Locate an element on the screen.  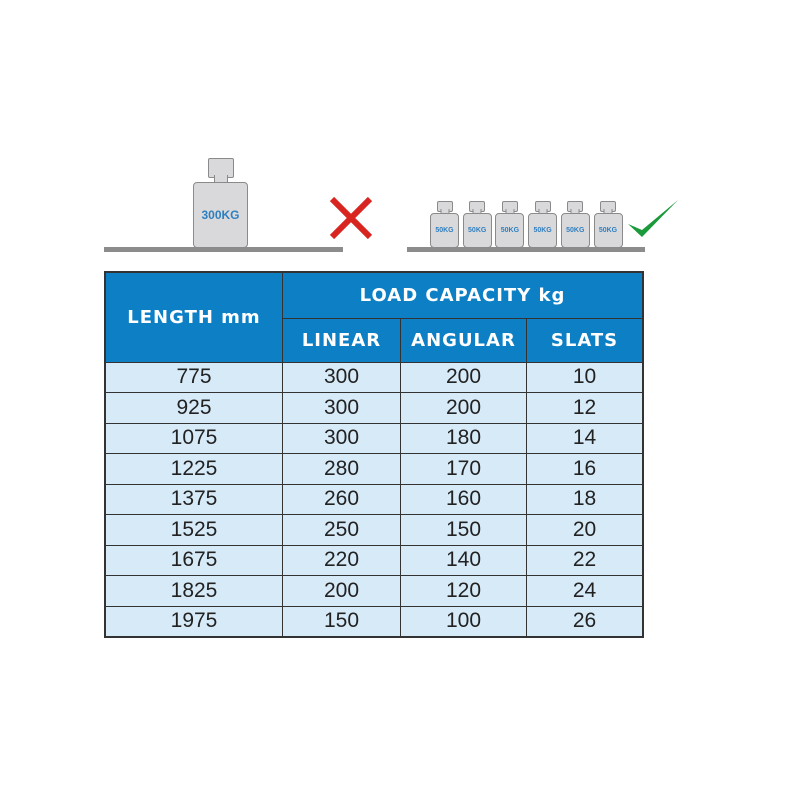
table-cell: 16 is located at coordinates (585, 469).